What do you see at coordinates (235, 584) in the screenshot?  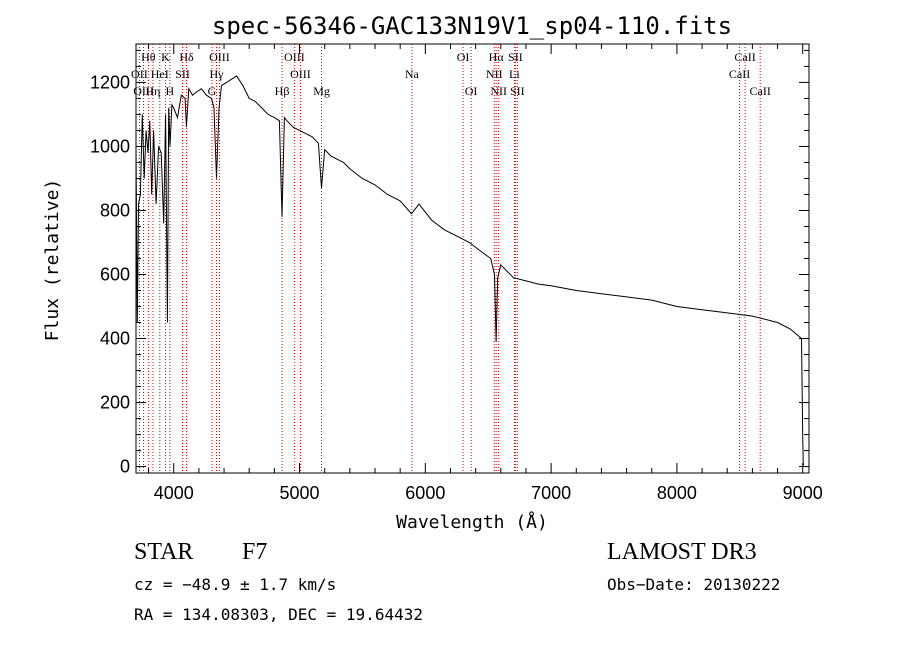 I see `redshift-readout: cz = −48.9 ± 1.7 km/s` at bounding box center [235, 584].